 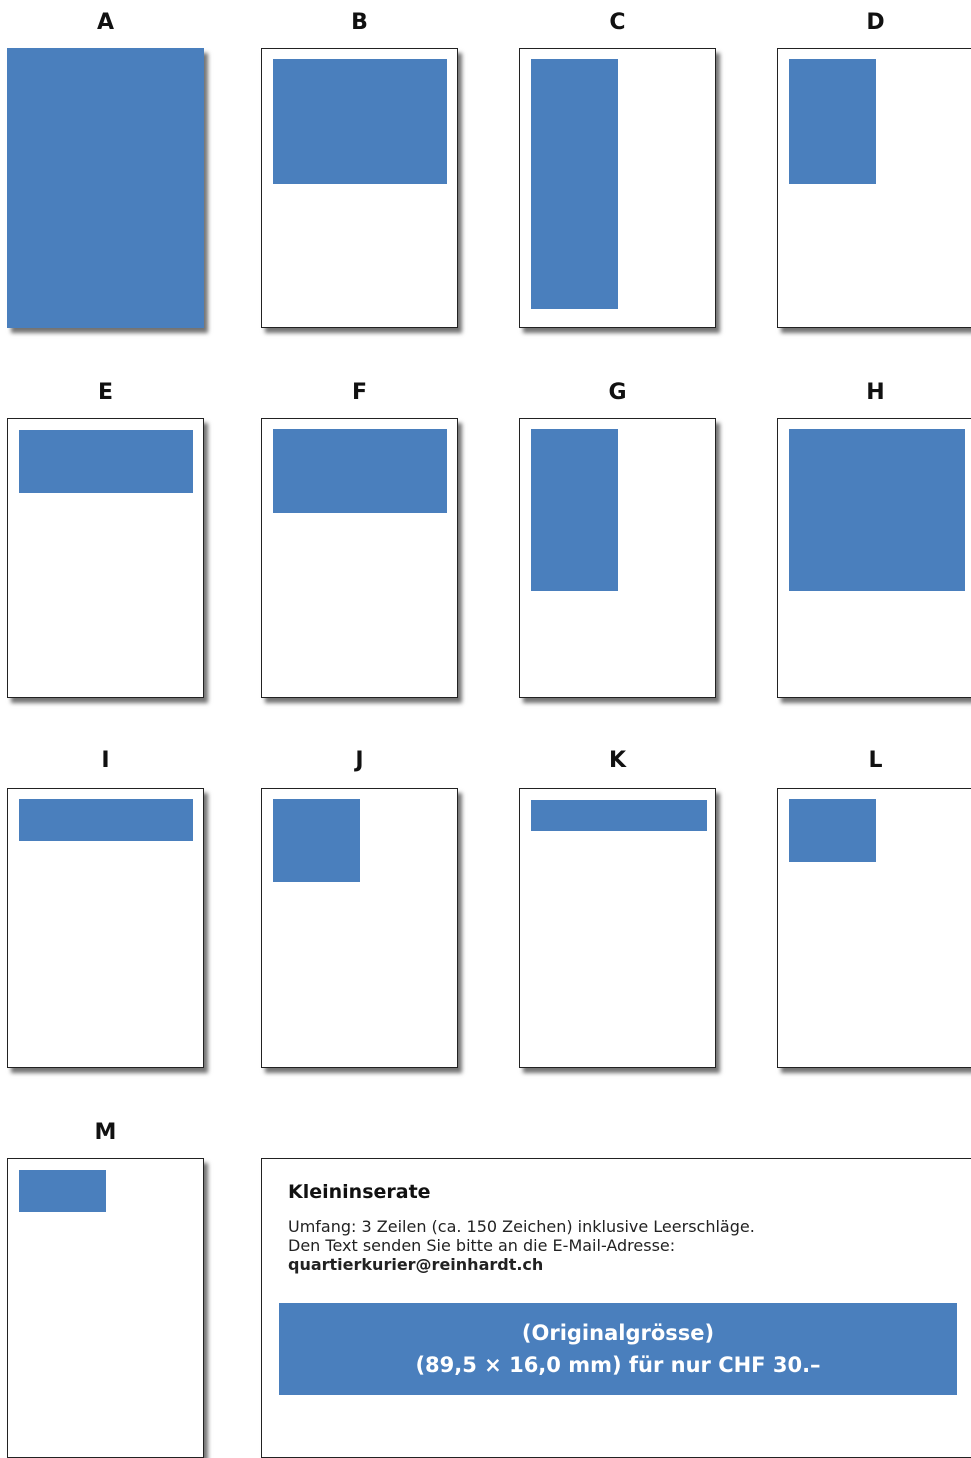 I want to click on layout-page-h, so click(x=874, y=558).